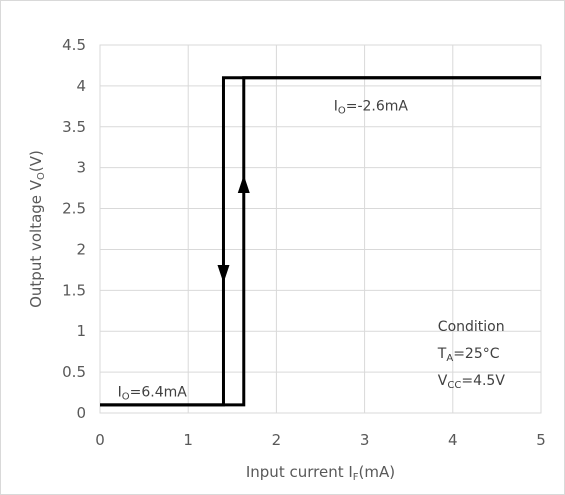  What do you see at coordinates (81, 249) in the screenshot?
I see `y-tick-label: 2` at bounding box center [81, 249].